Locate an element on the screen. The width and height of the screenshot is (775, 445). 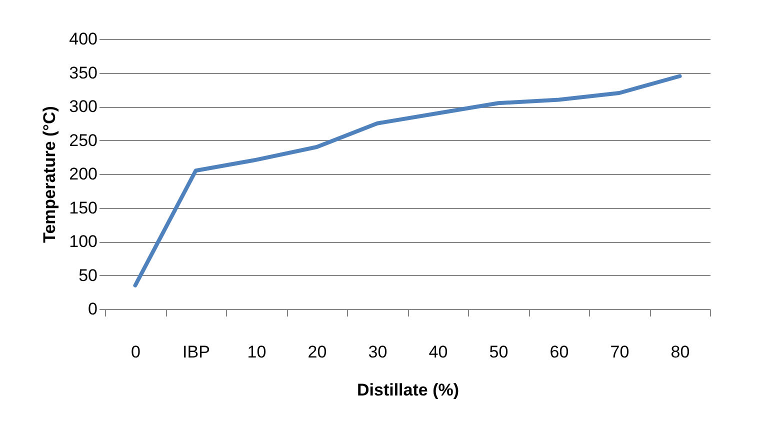
y-tick-label: 100 is located at coordinates (83, 241).